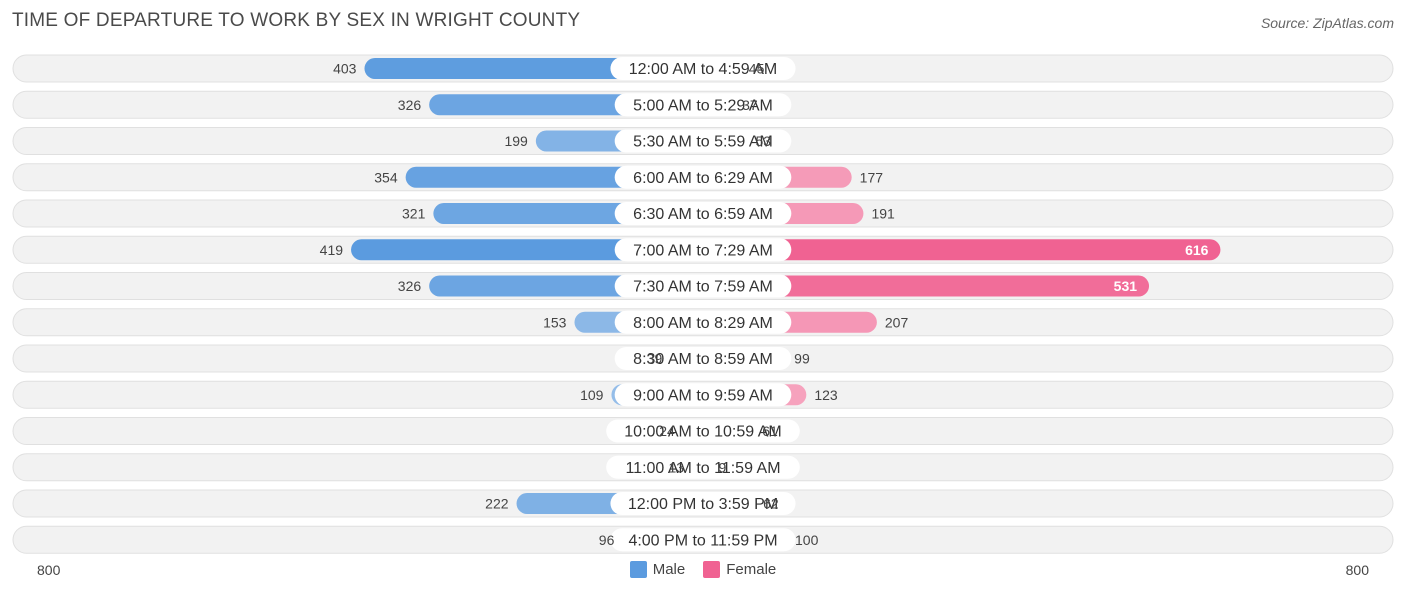  What do you see at coordinates (516, 141) in the screenshot?
I see `male-value-label: 199` at bounding box center [516, 141].